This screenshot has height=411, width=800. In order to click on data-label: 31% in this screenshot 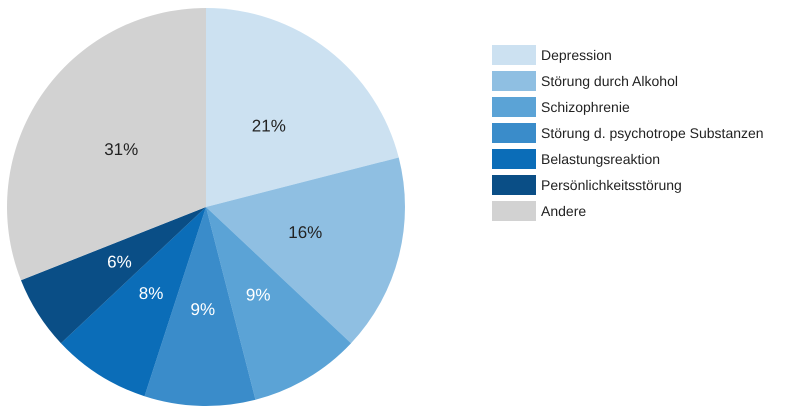, I will do `click(121, 149)`.